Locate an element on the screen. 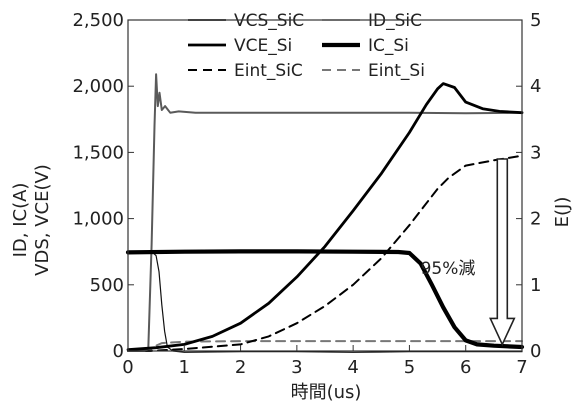 The width and height of the screenshot is (584, 401). legend-label-ic-si: IC_Si is located at coordinates (388, 46).